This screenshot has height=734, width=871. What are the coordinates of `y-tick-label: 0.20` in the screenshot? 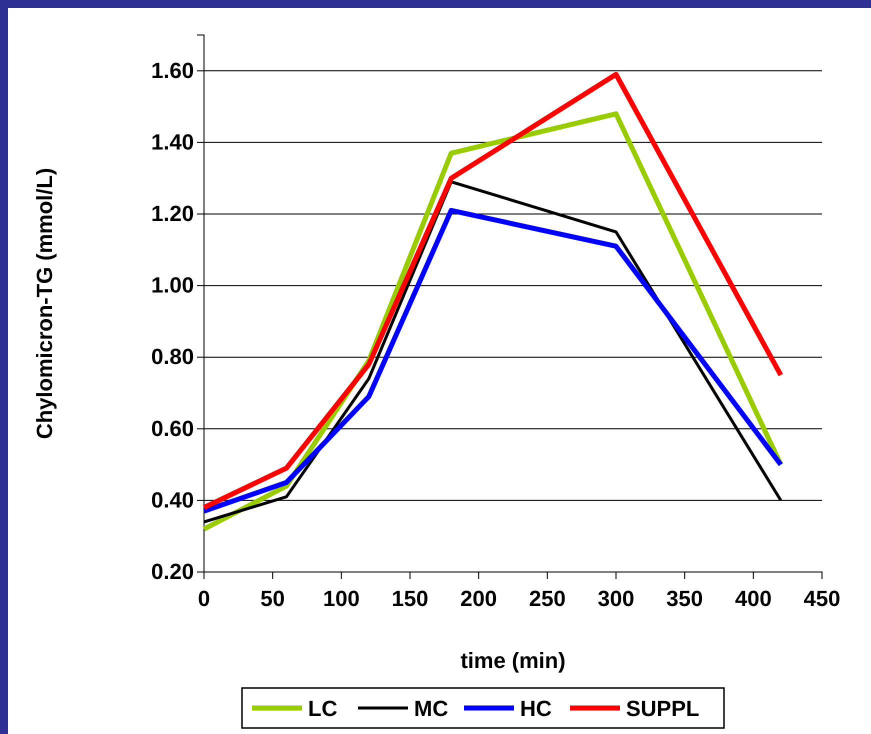 It's located at (172, 571).